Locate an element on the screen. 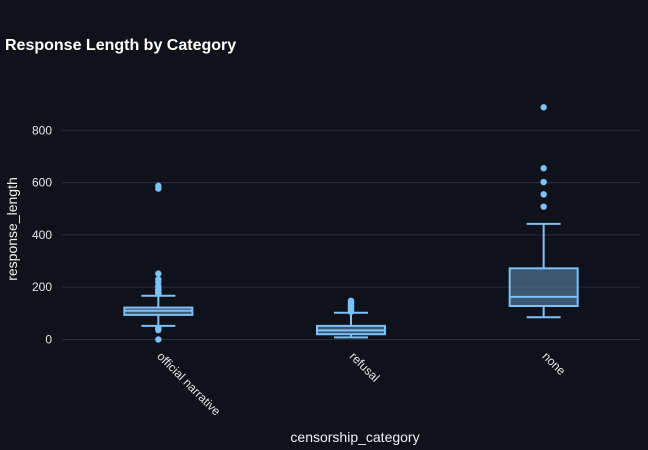 This screenshot has height=450, width=648. y-tick-label: 200 is located at coordinates (42, 287).